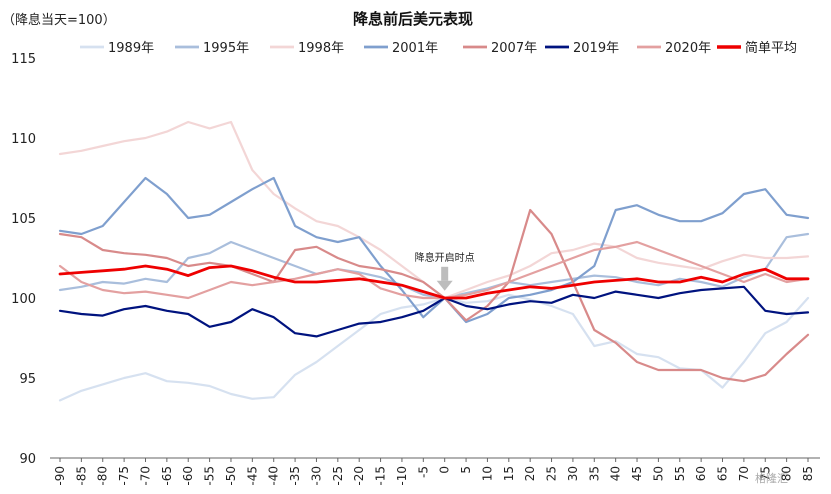 This screenshot has height=494, width=831. What do you see at coordinates (444, 285) in the screenshot?
I see `annotation-arrow-head` at bounding box center [444, 285].